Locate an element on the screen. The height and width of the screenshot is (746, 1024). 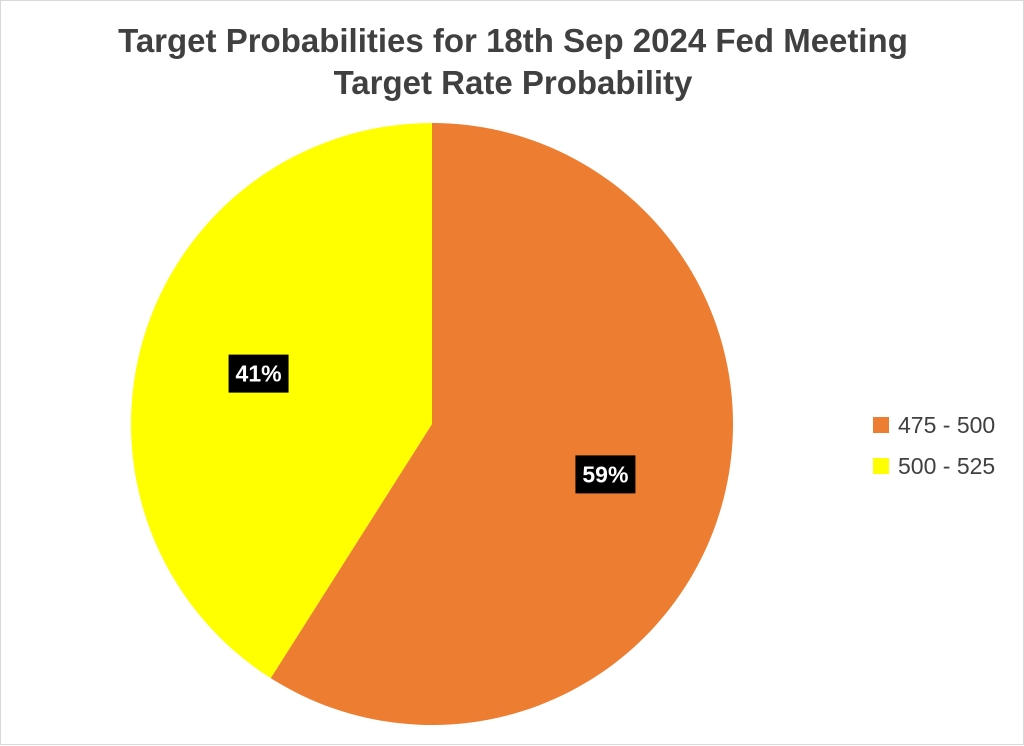
legend: 475 - 500 500 - 525 is located at coordinates (934, 453).